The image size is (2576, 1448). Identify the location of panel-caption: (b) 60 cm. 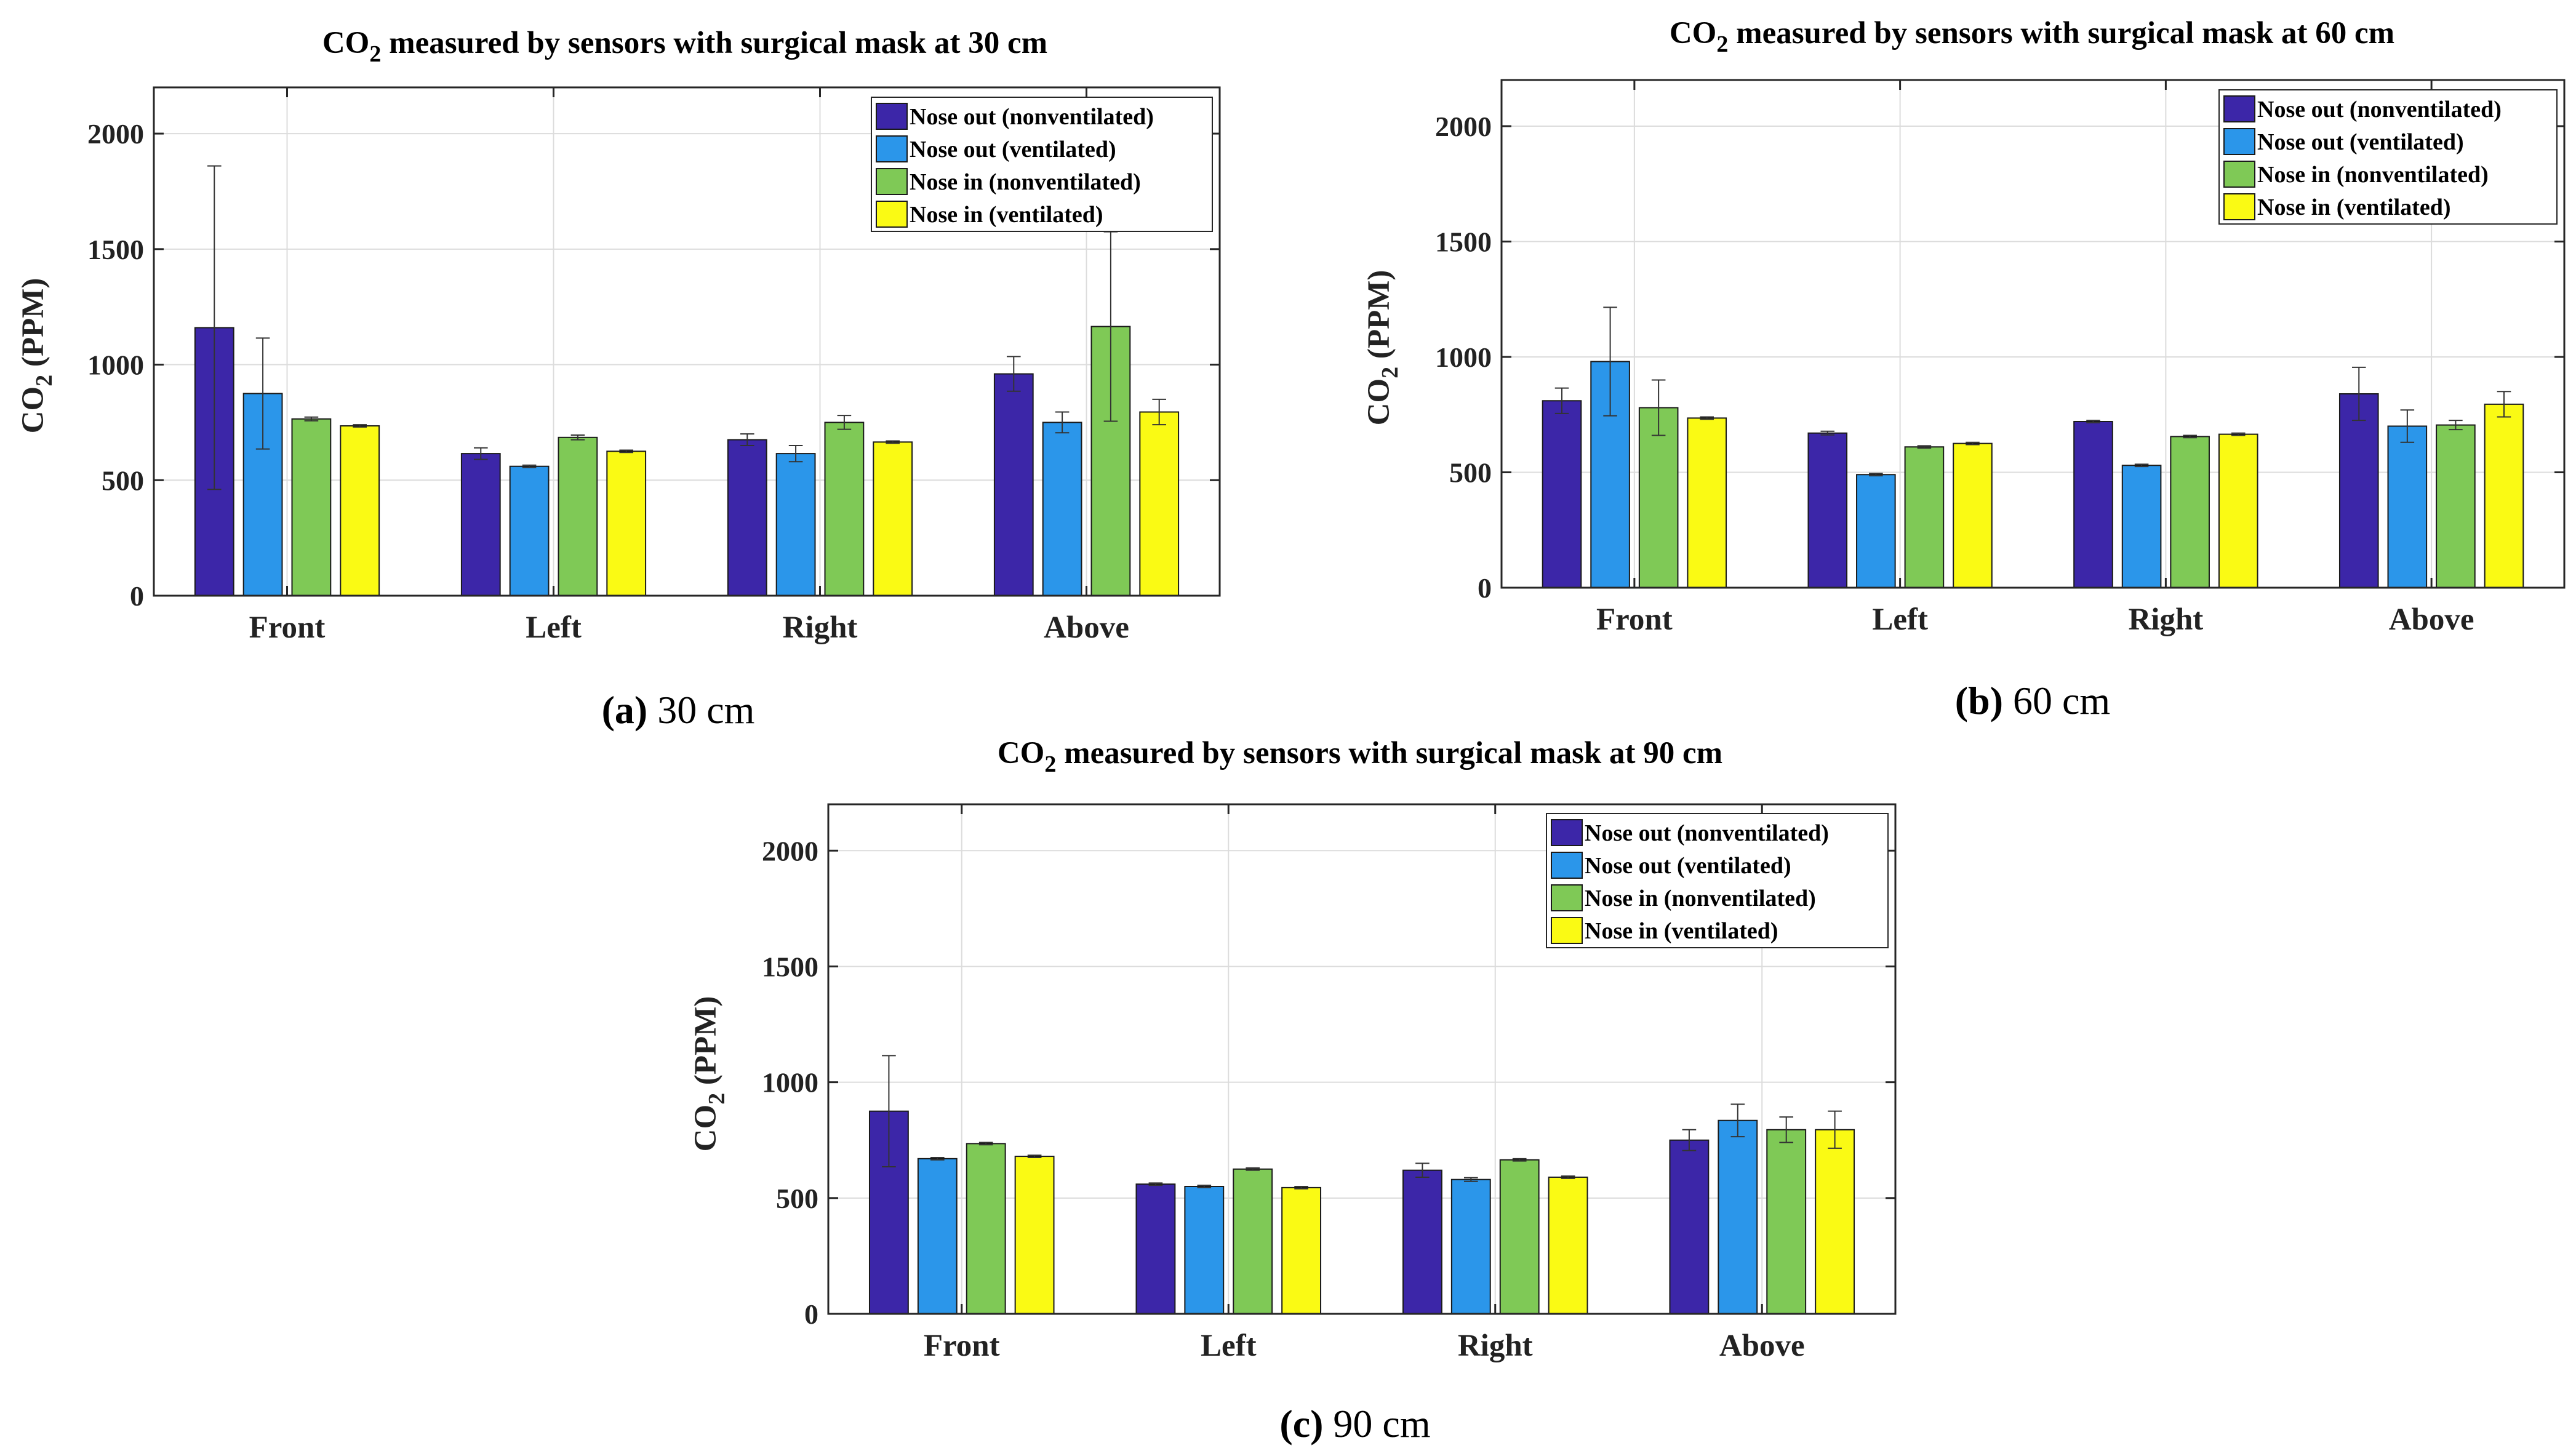
(2032, 700).